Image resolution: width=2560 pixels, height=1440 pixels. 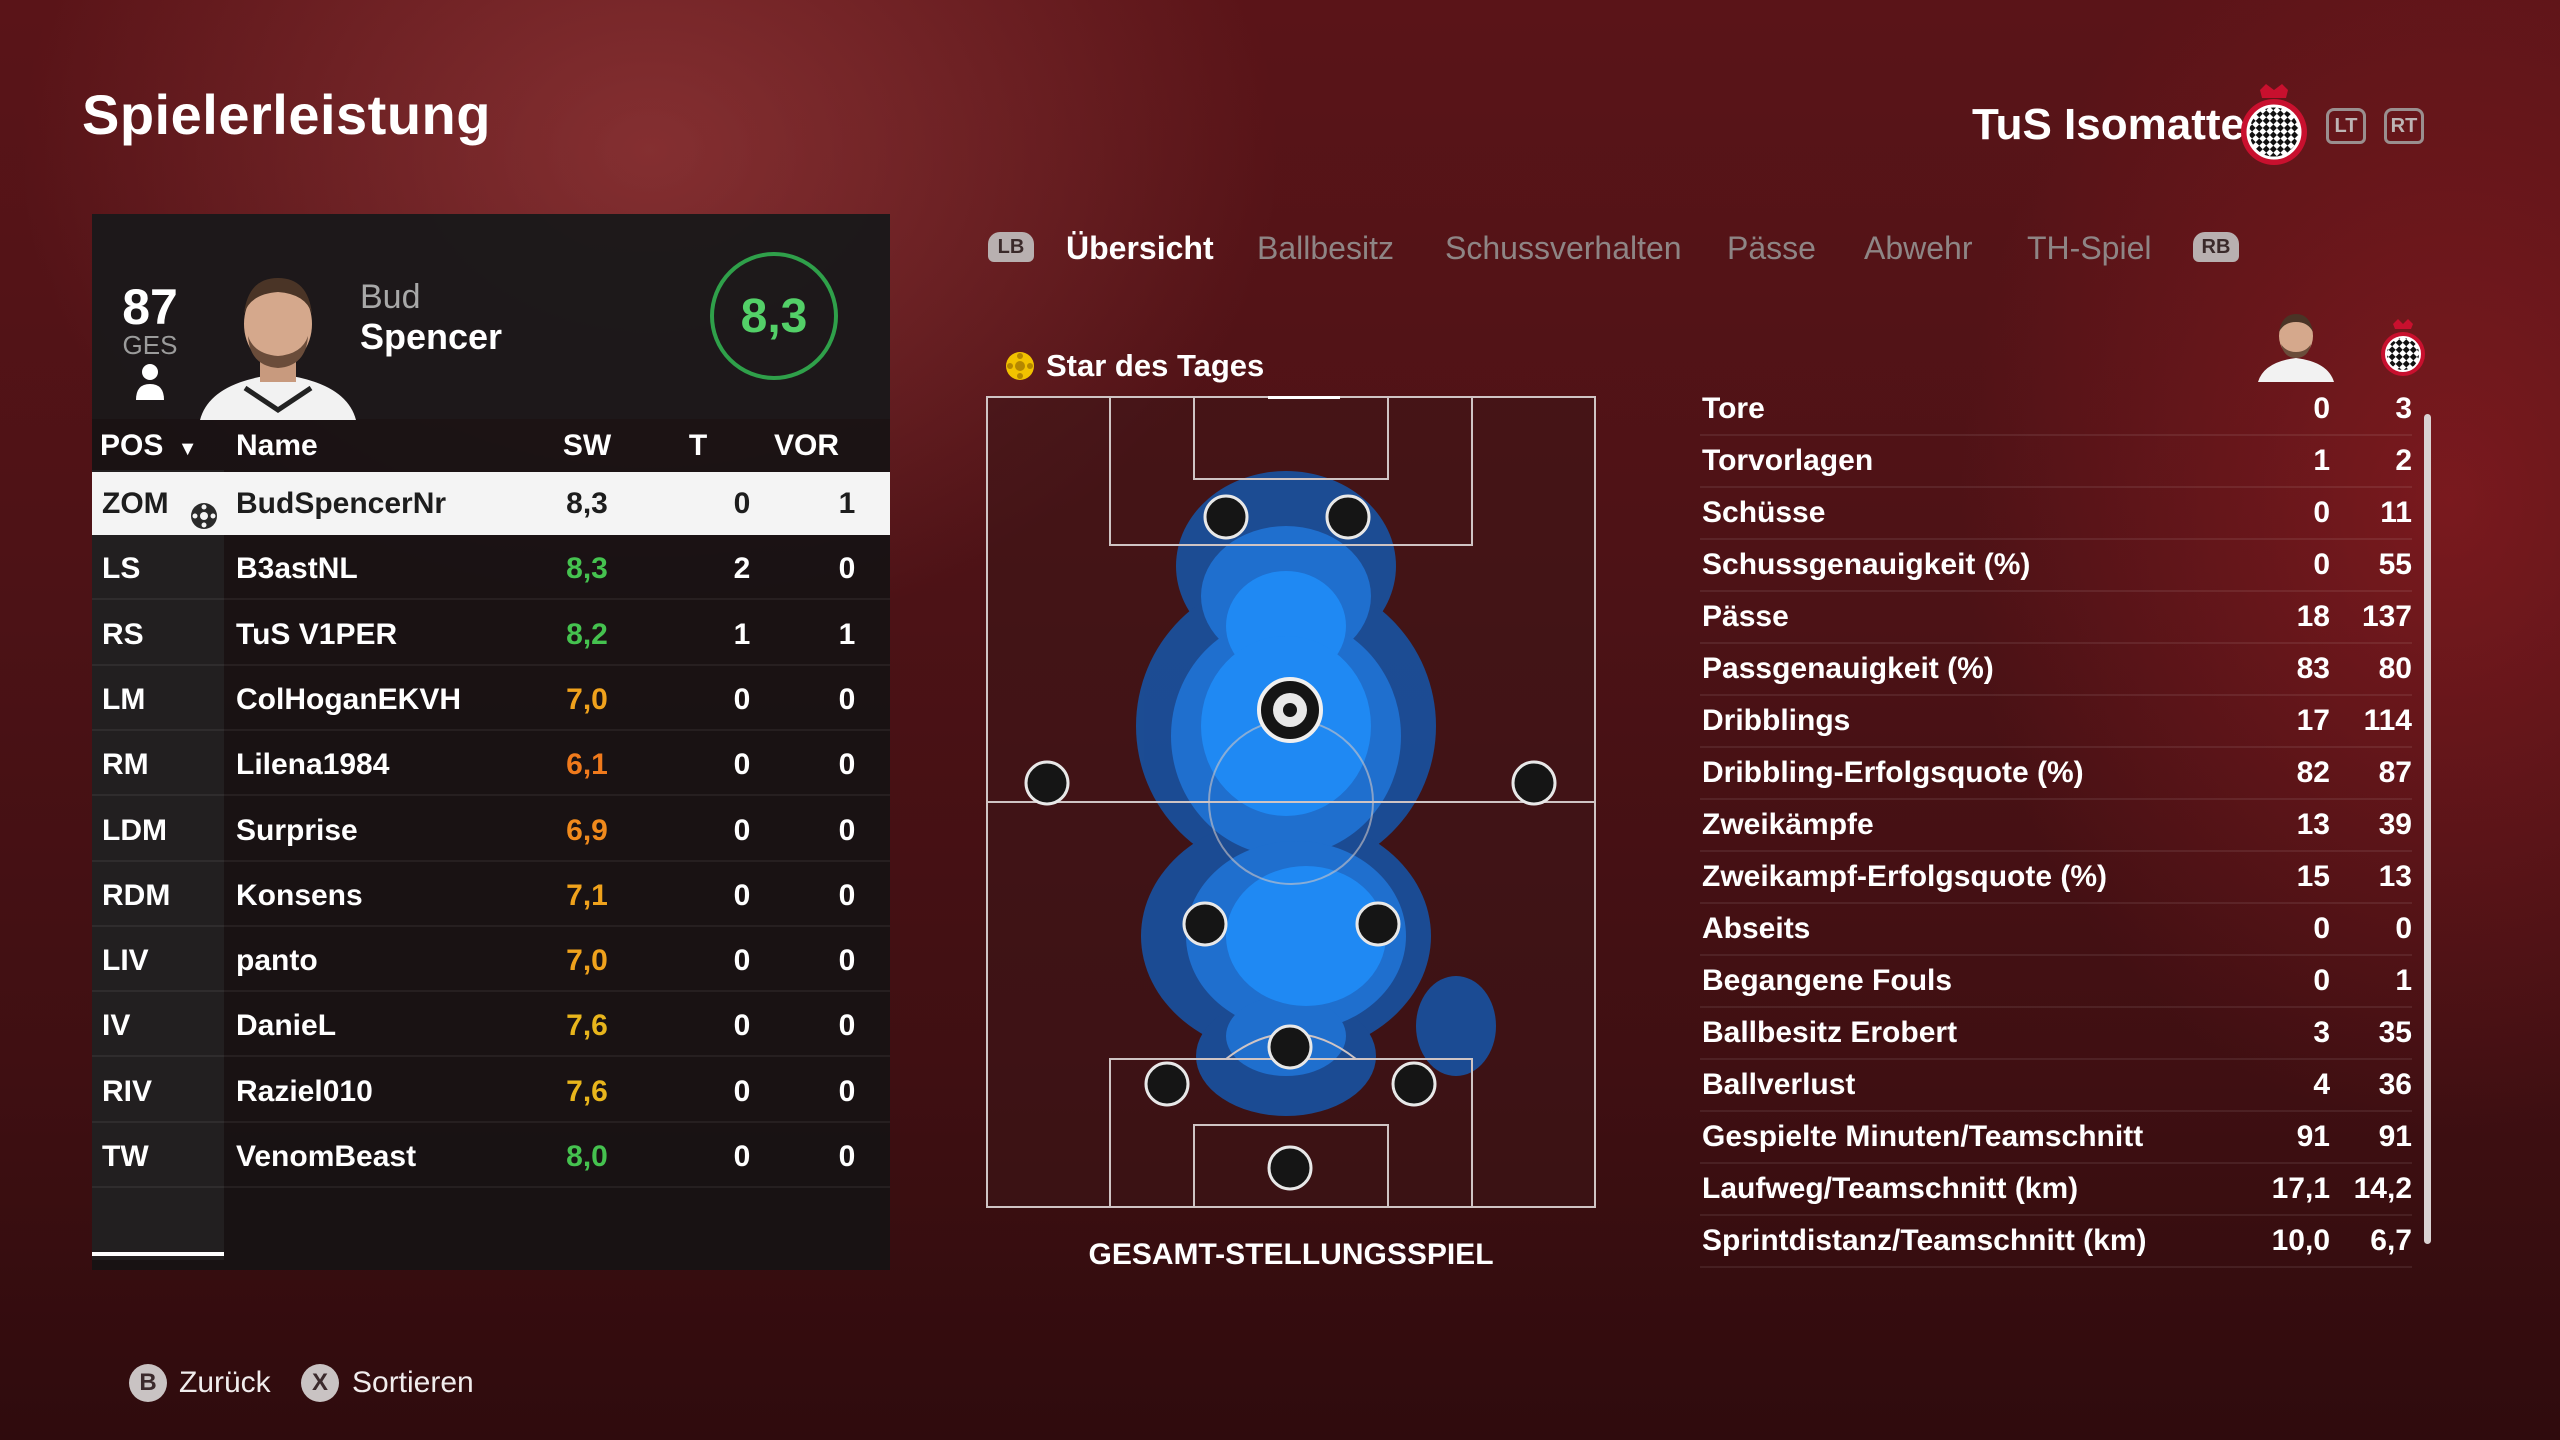 What do you see at coordinates (587, 1091) in the screenshot?
I see `row-rating: 7,6` at bounding box center [587, 1091].